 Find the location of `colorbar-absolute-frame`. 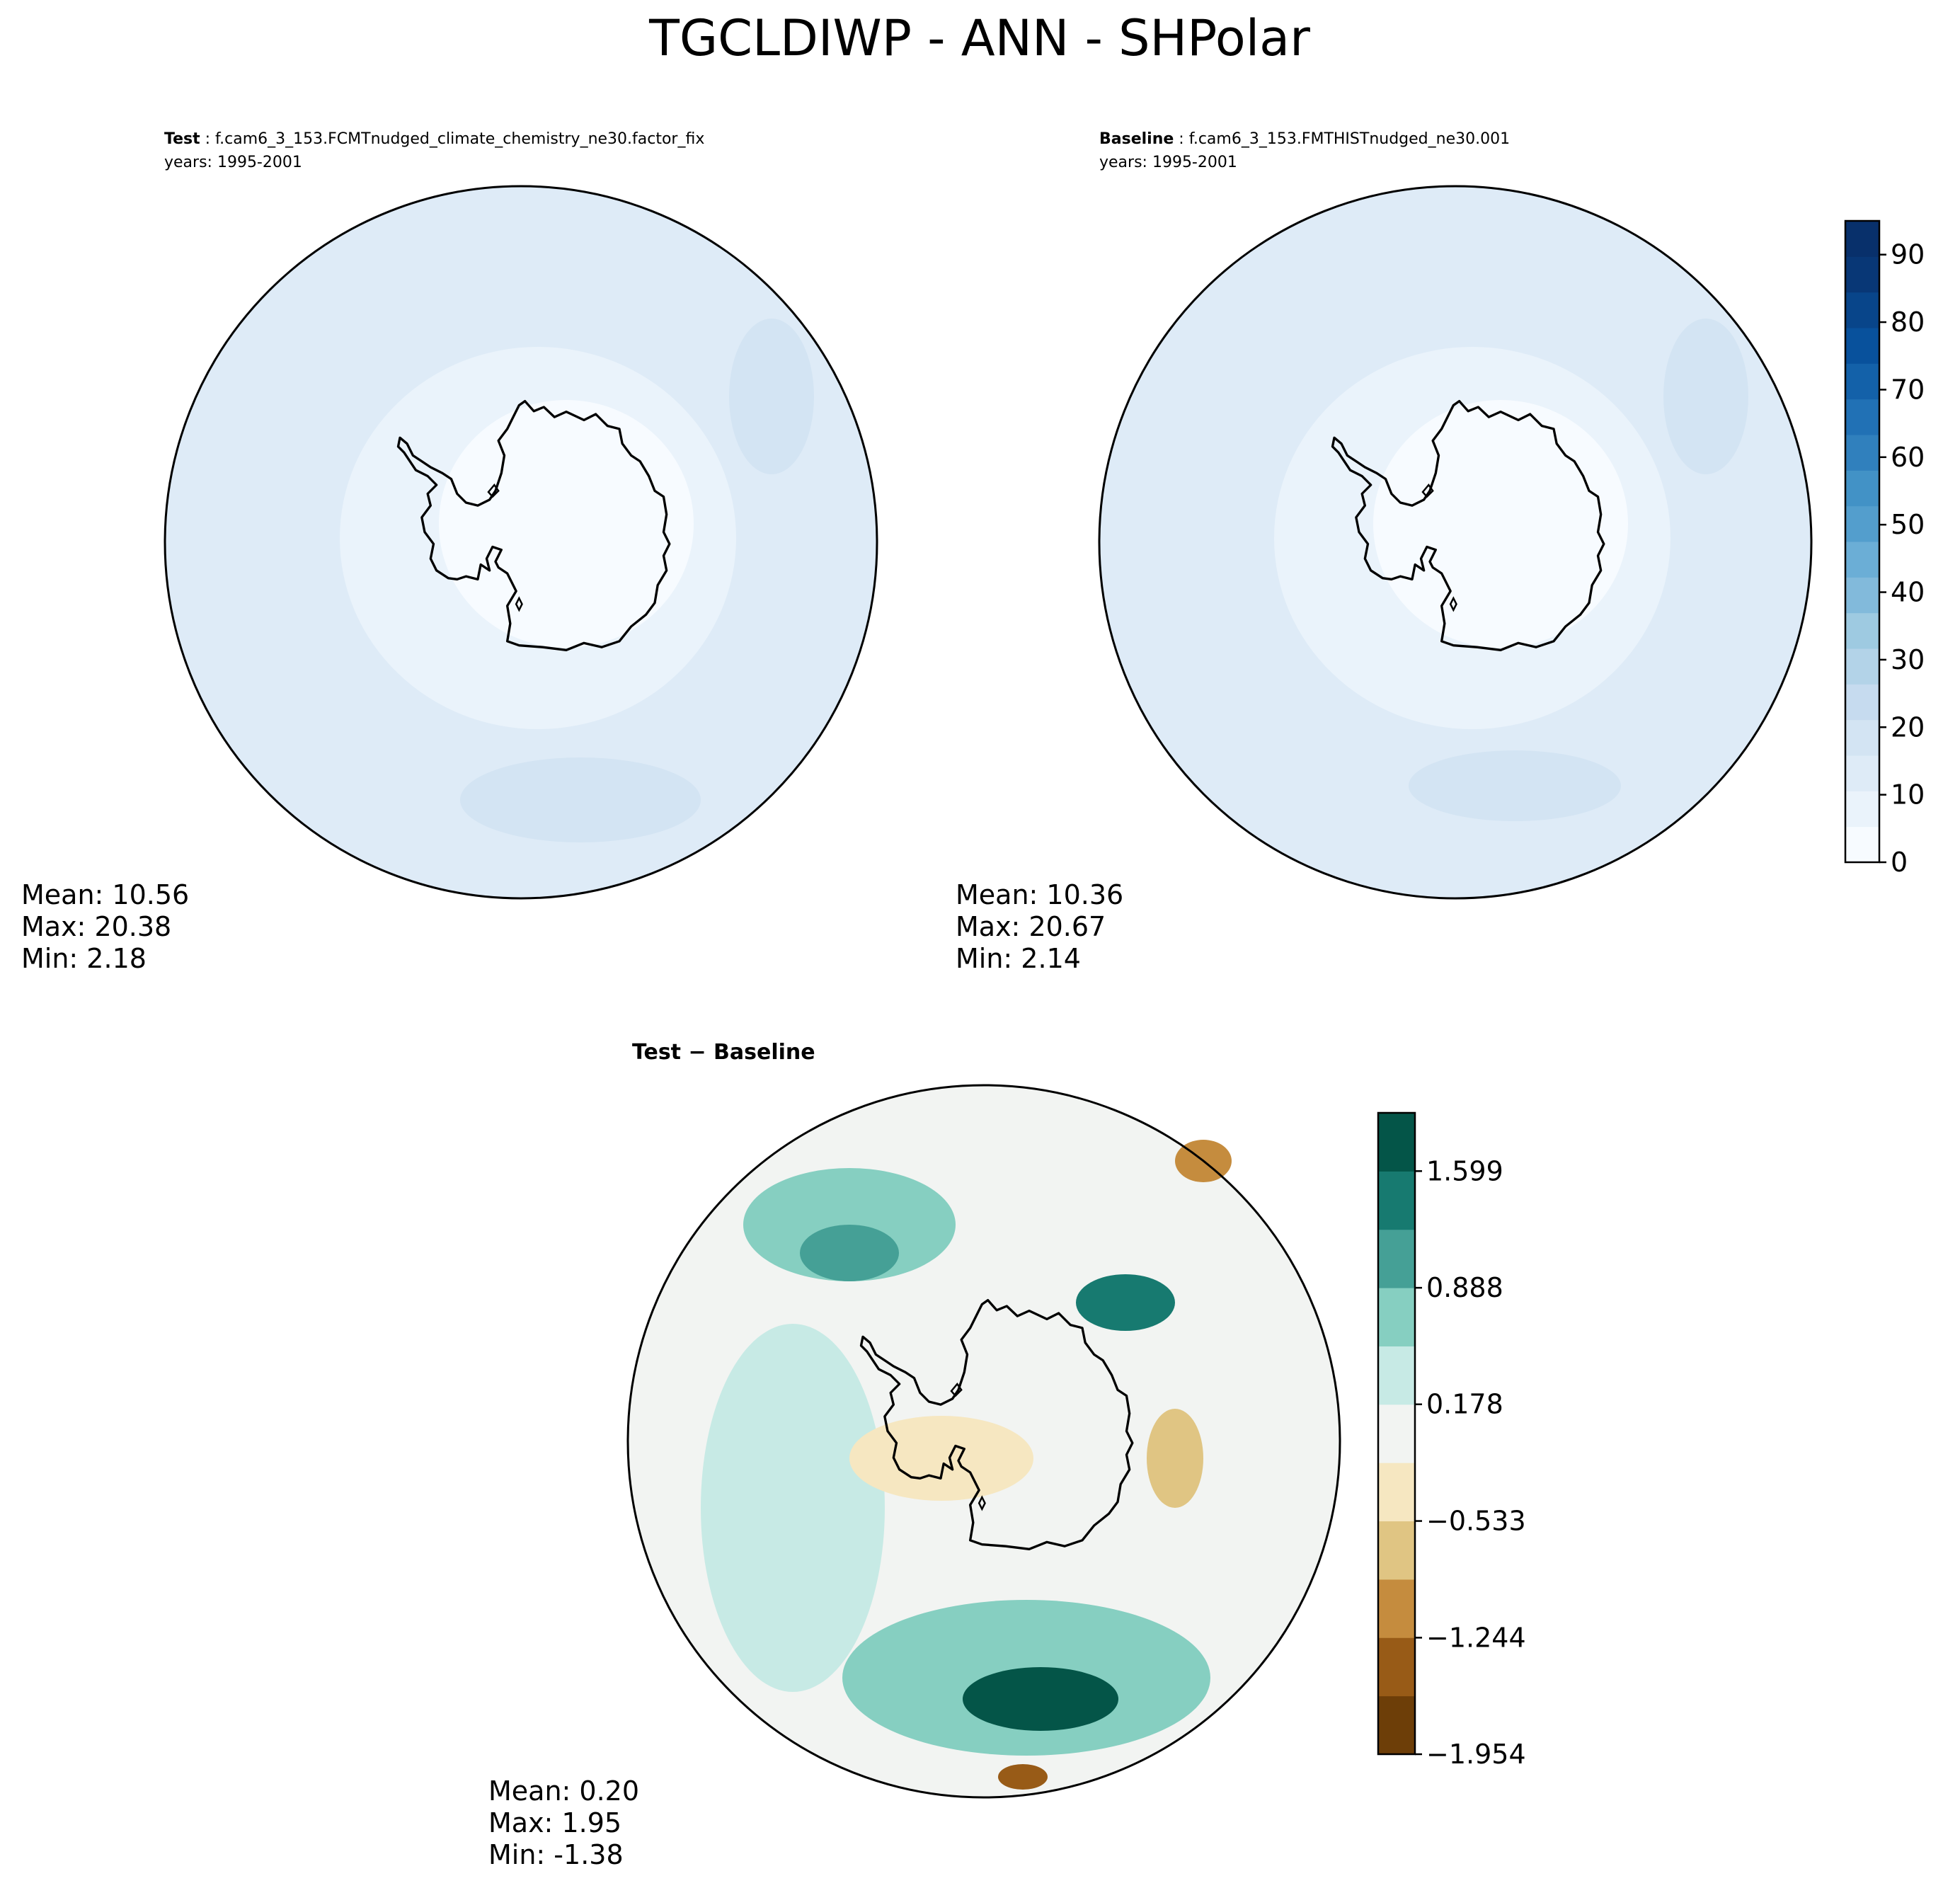

colorbar-absolute-frame is located at coordinates (1862, 541).